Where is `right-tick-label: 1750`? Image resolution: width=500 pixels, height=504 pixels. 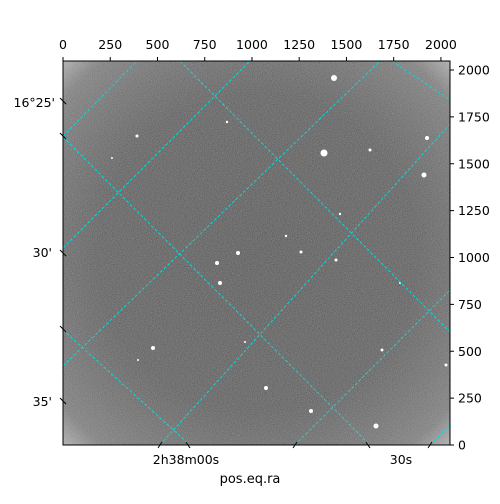 right-tick-label: 1750 is located at coordinates (474, 116).